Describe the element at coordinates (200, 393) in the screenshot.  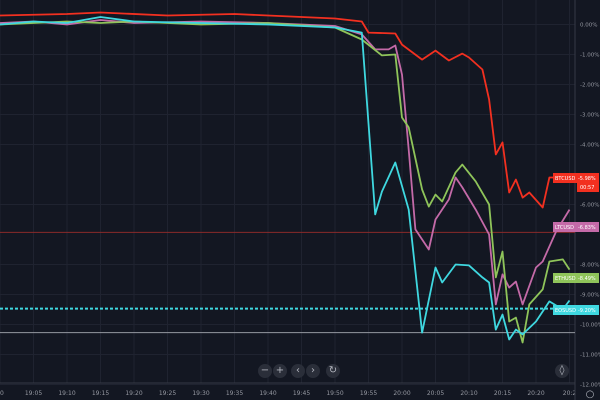
I see `x-tick-label: 19:30` at that location.